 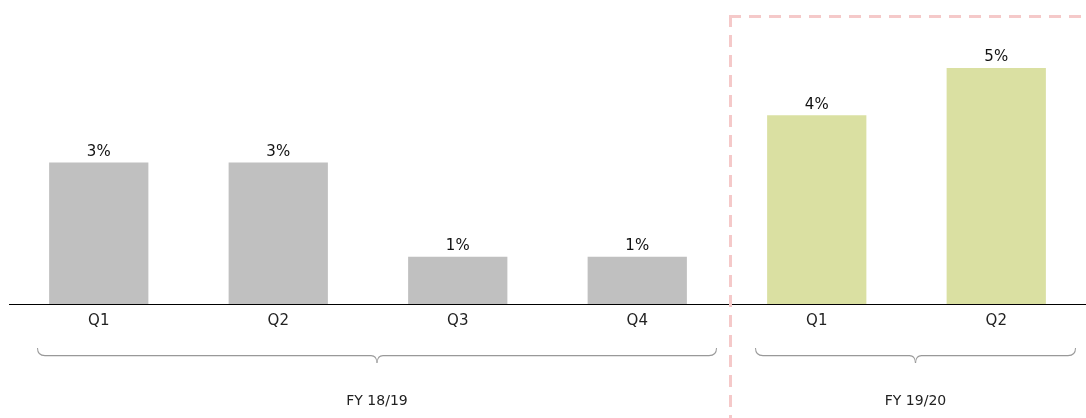 I want to click on data-label: 5%, so click(x=996, y=56).